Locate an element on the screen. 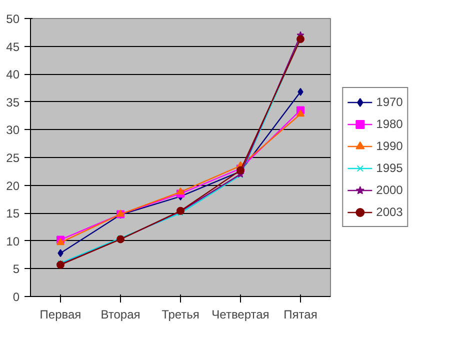 Image resolution: width=450 pixels, height=337 pixels. y-tick-label: 5 is located at coordinates (16, 269).